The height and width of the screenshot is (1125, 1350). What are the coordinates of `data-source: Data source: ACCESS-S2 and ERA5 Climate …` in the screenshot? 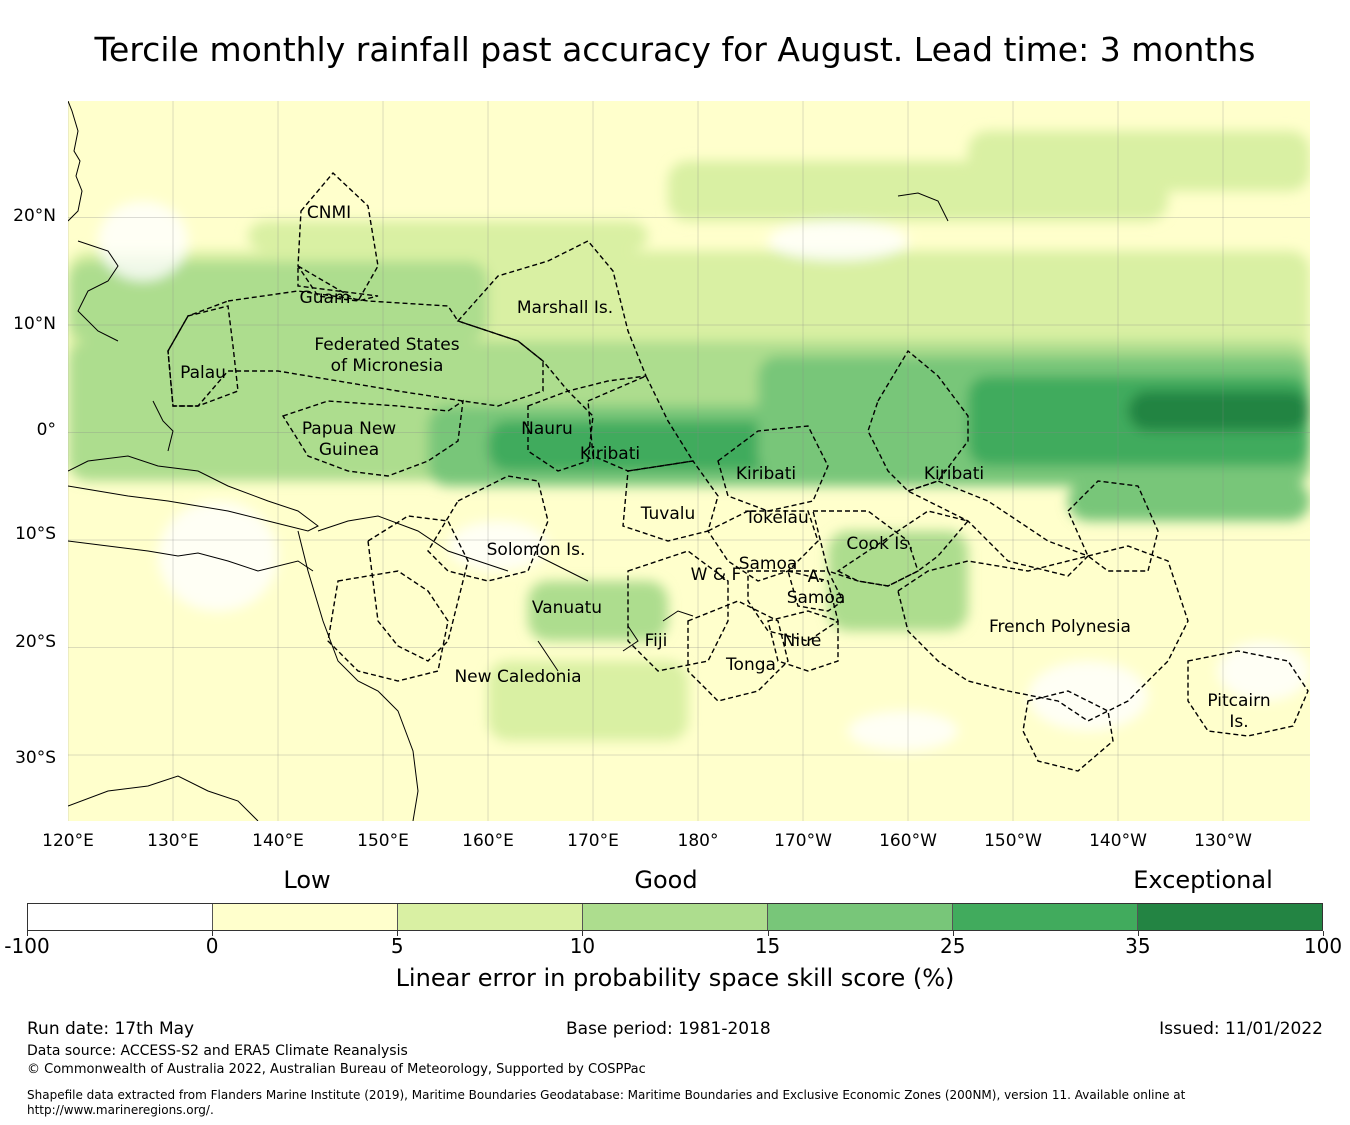 It's located at (217, 1051).